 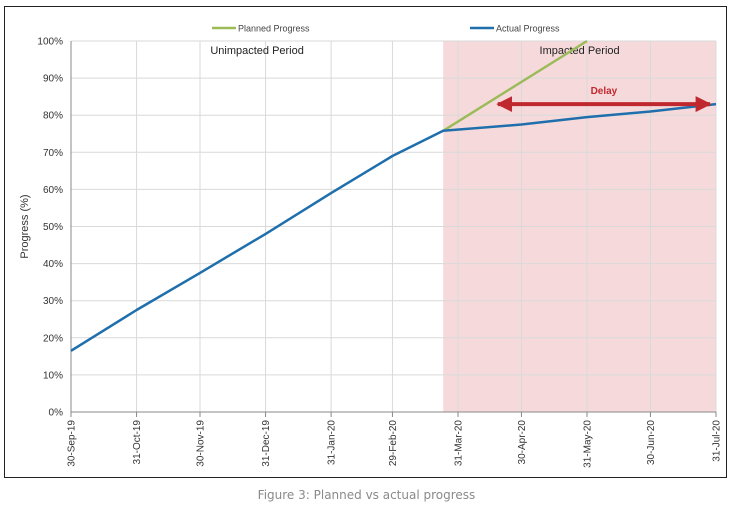 I want to click on y-tick-label-20: 20%, so click(x=53, y=338).